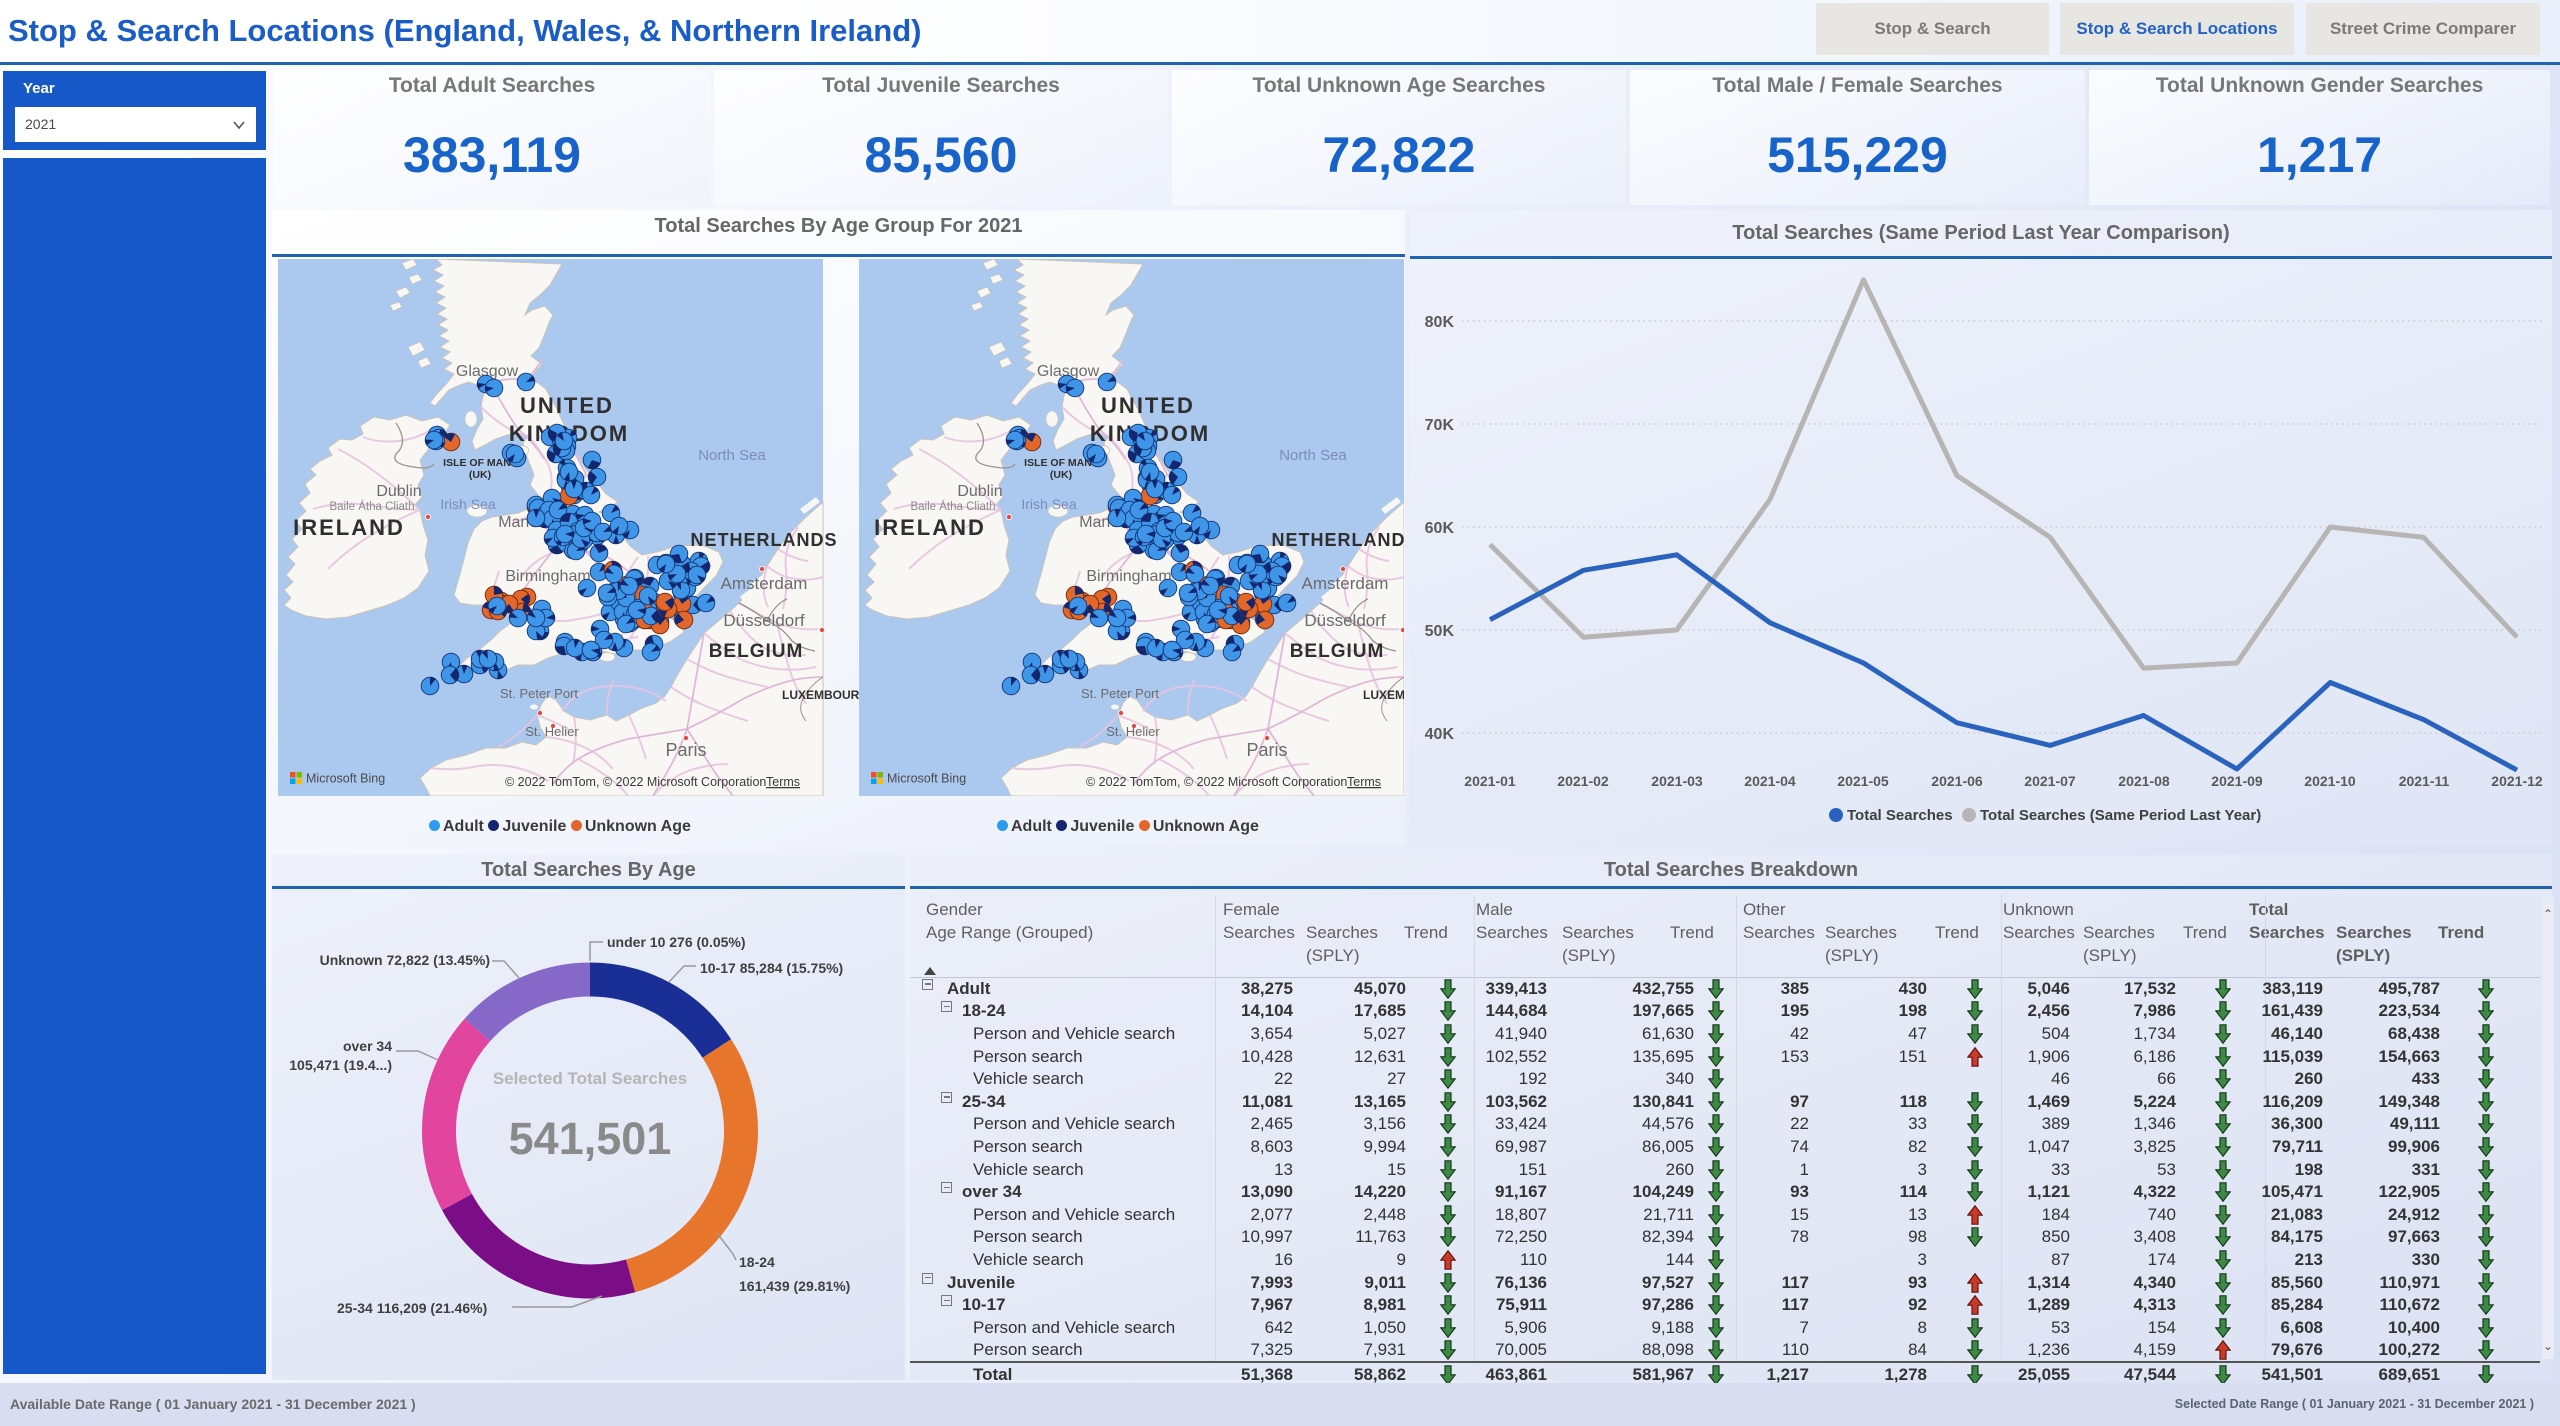 This screenshot has width=2560, height=1426. I want to click on svg-text: ISLE OF MAN, so click(477, 463).